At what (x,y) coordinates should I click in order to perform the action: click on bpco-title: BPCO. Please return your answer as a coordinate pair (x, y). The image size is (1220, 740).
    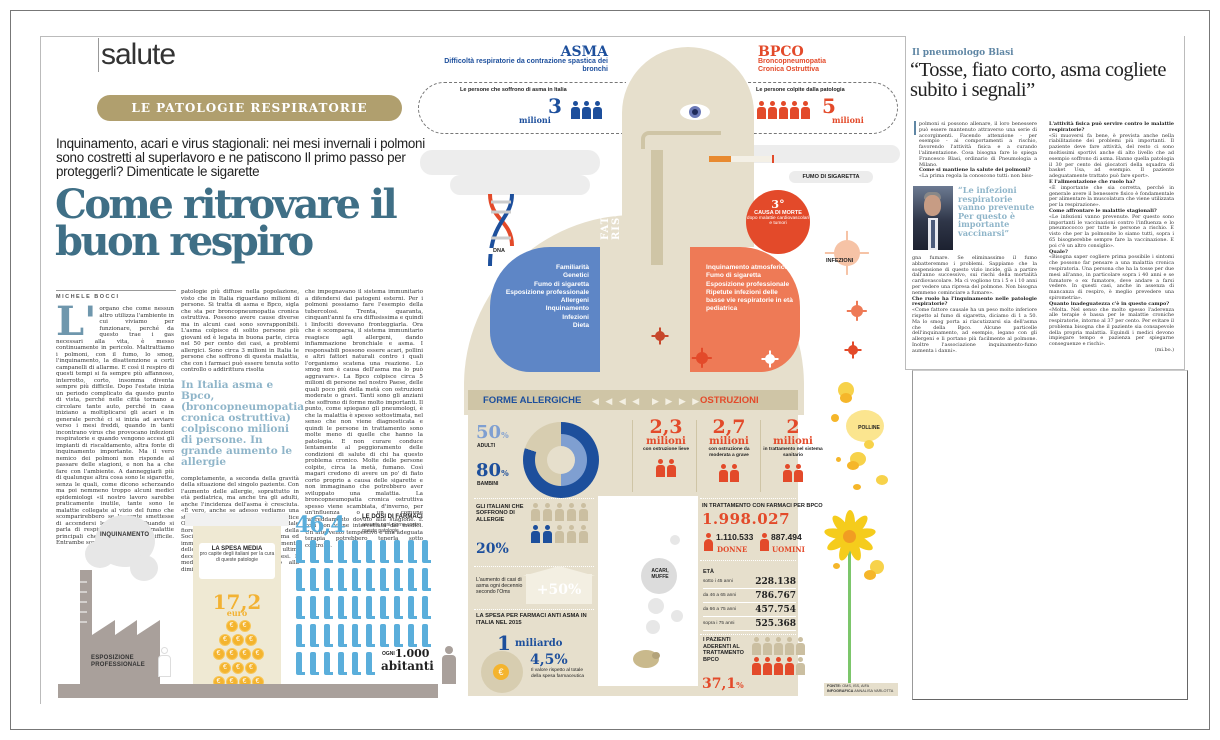
    Looking at the image, I should click on (781, 52).